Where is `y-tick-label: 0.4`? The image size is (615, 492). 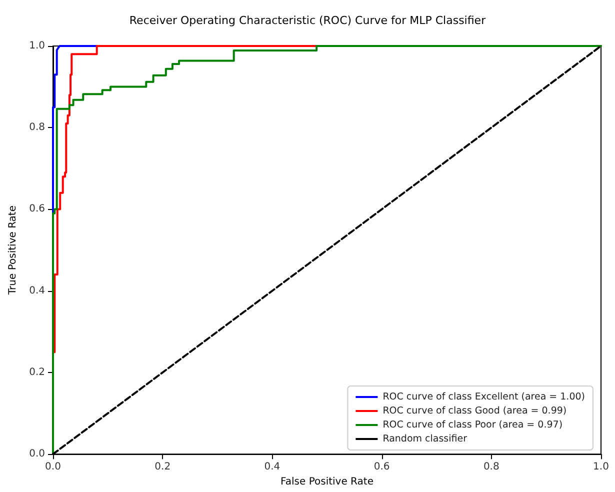 y-tick-label: 0.4 is located at coordinates (37, 290).